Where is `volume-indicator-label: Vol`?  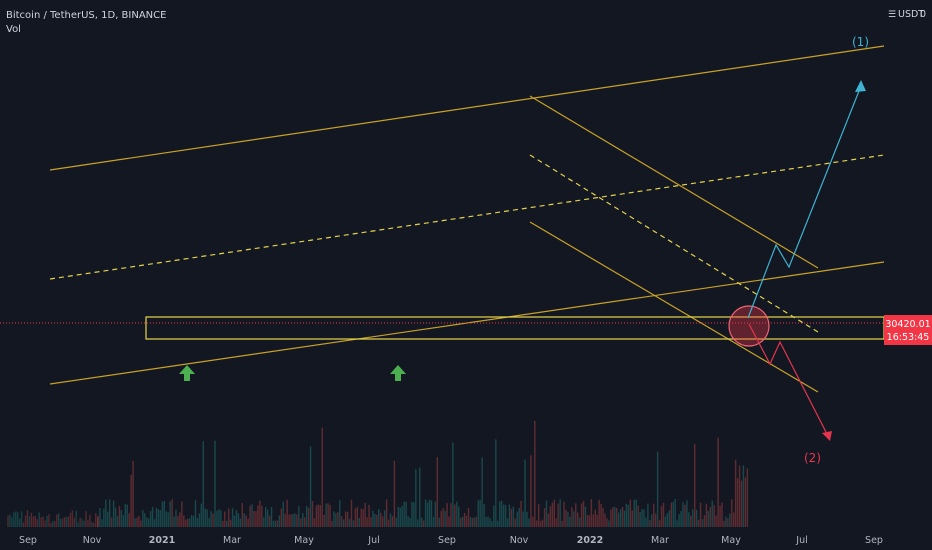
volume-indicator-label: Vol is located at coordinates (13, 29).